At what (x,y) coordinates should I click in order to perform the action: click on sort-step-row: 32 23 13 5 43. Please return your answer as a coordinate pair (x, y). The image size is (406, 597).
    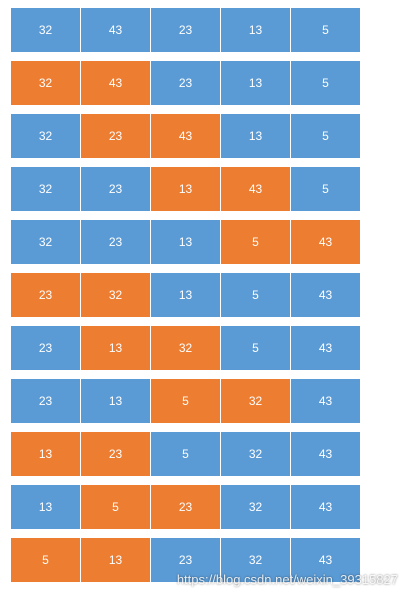
    Looking at the image, I should click on (186, 242).